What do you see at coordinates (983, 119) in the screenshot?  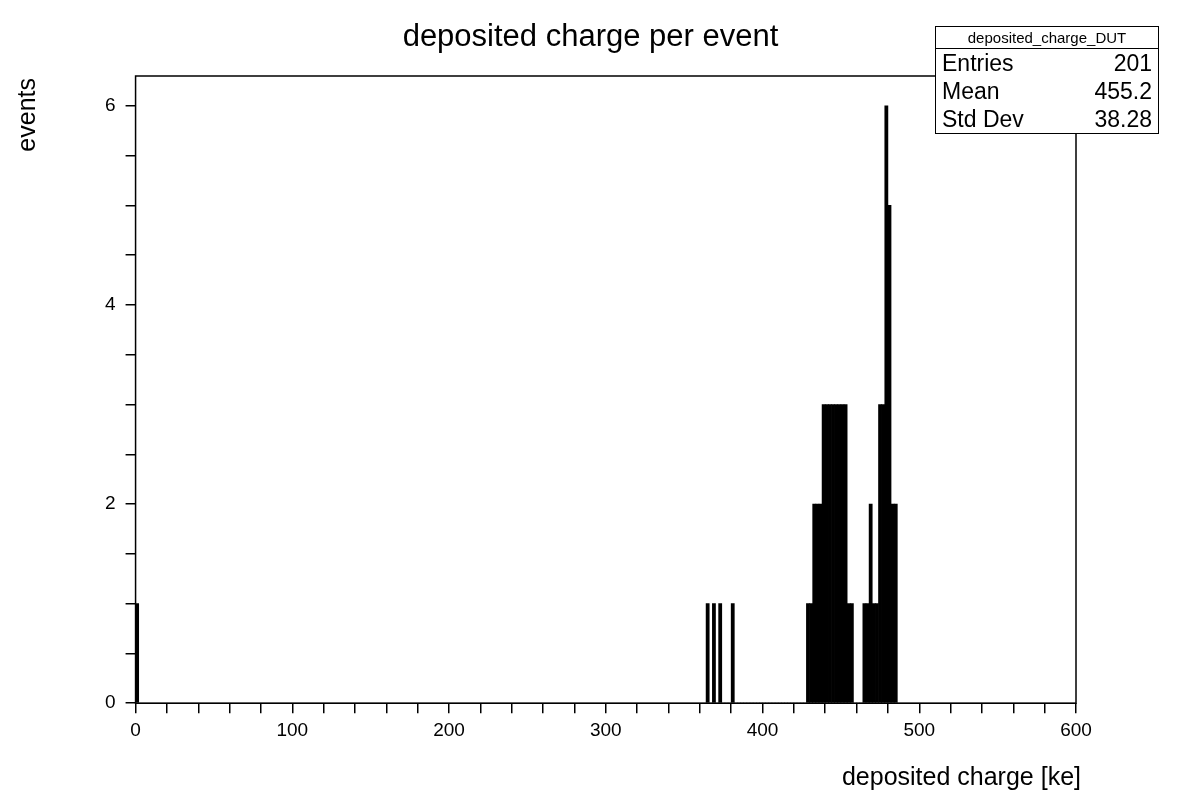 I see `annotation: Std Dev` at bounding box center [983, 119].